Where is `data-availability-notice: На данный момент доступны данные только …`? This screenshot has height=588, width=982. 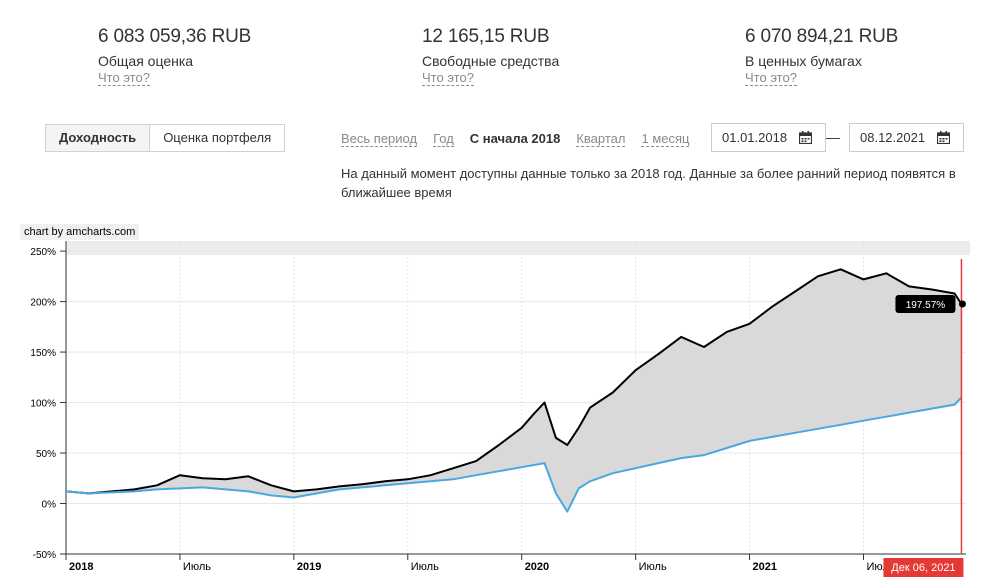
data-availability-notice: На данный момент доступны данные только … is located at coordinates (648, 183).